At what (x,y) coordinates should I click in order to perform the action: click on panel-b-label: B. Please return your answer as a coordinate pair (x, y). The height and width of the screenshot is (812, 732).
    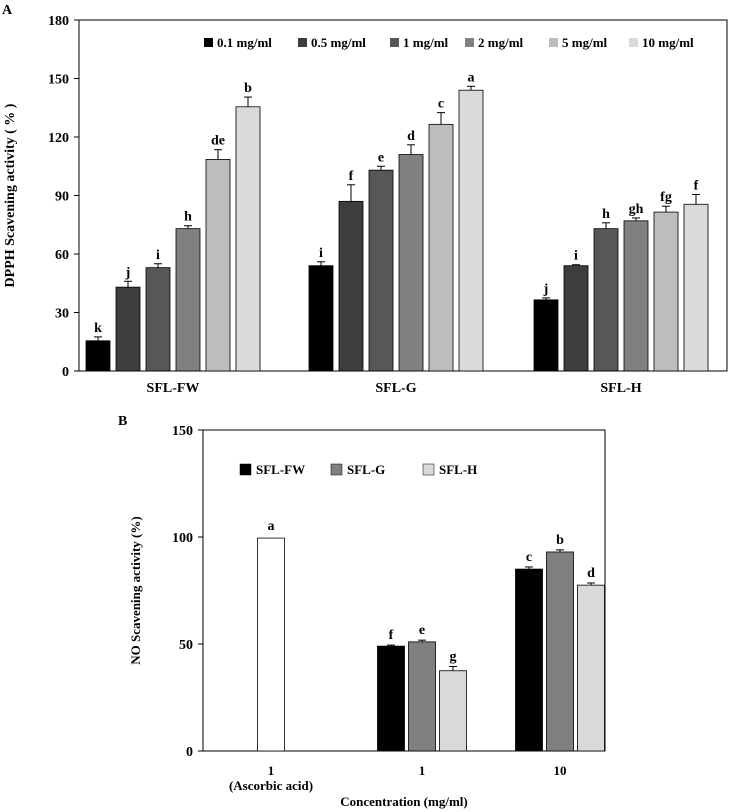
    Looking at the image, I should click on (122, 421).